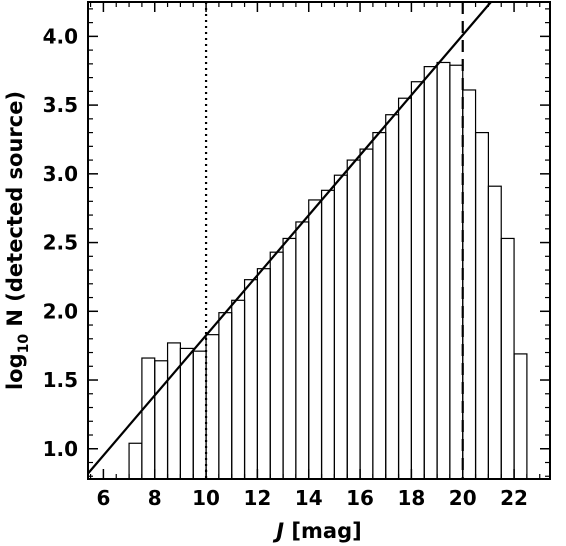 This screenshot has height=546, width=566. I want to click on y-axis-title-subscript: 10, so click(24, 344).